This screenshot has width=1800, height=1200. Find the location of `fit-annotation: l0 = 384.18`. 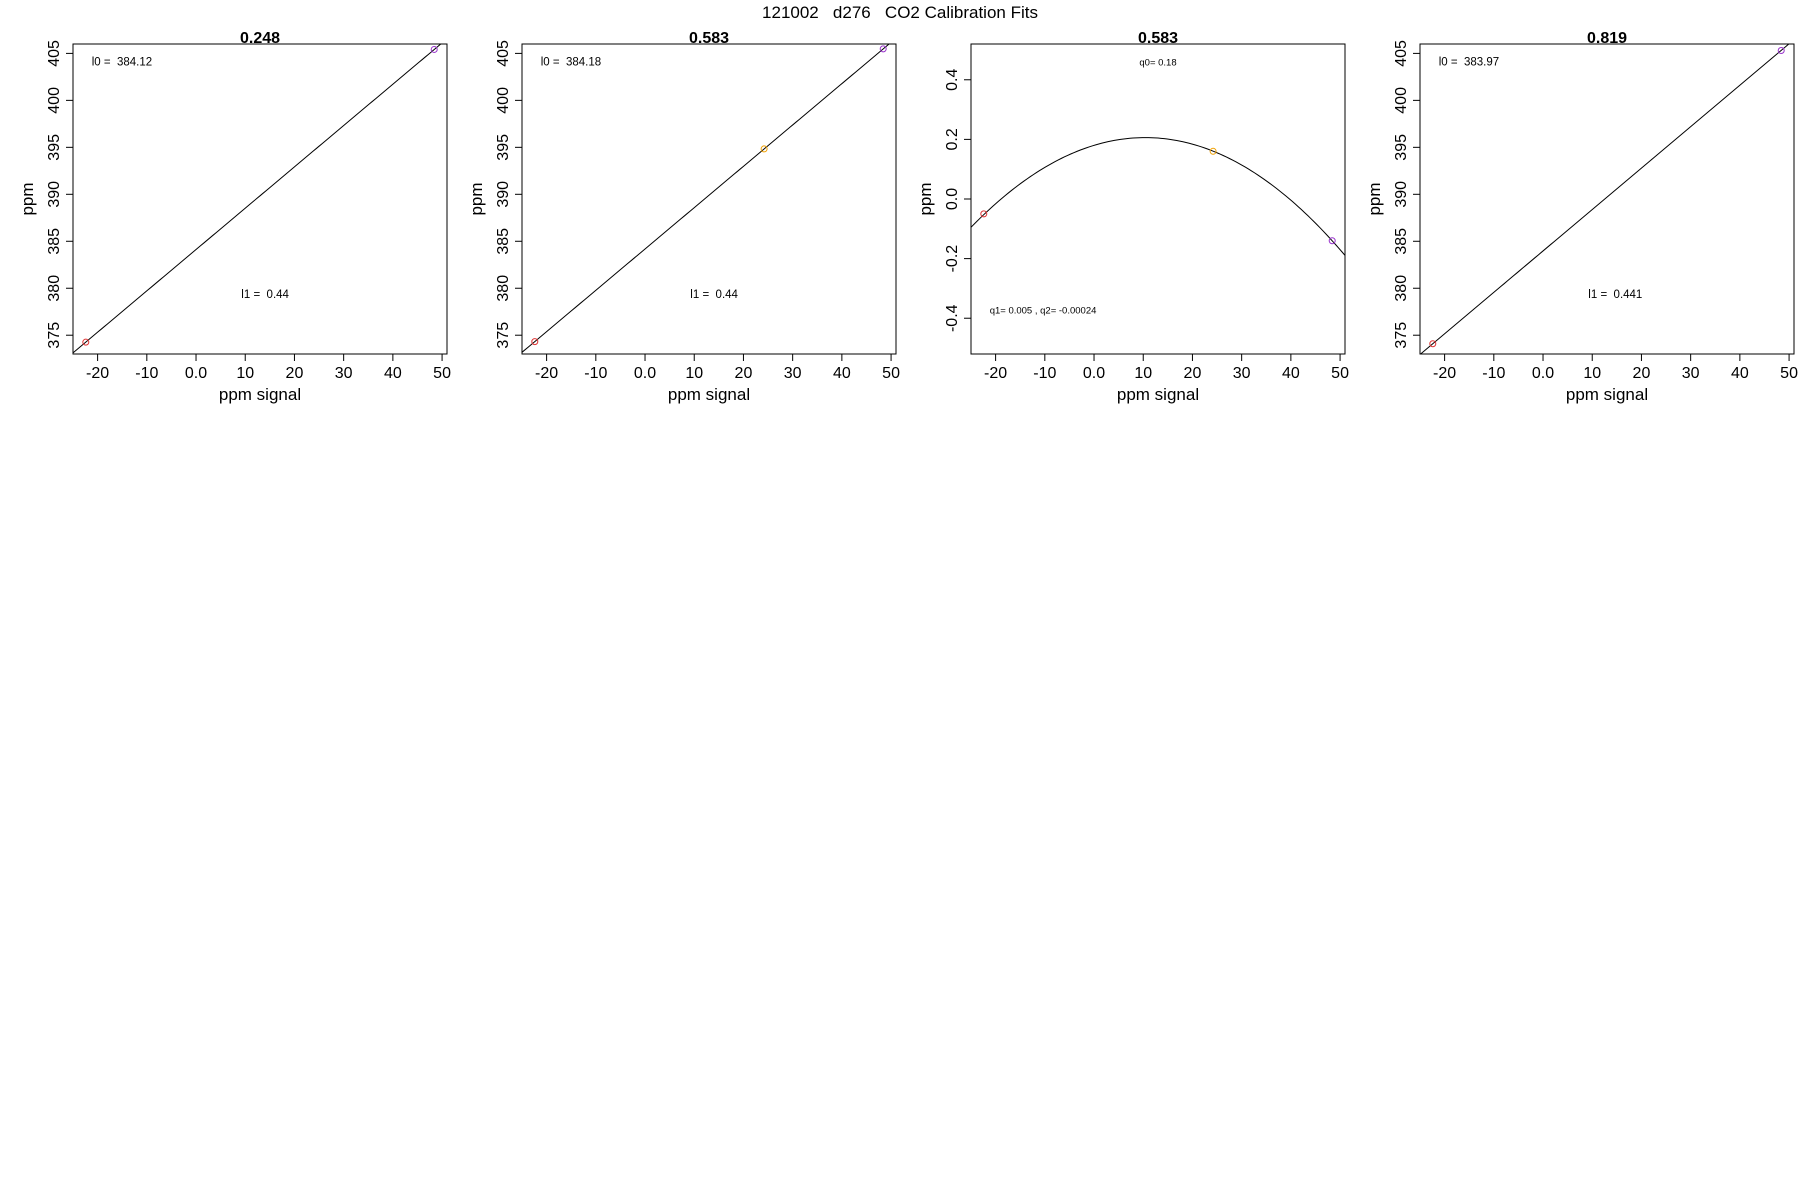

fit-annotation: l0 = 384.18 is located at coordinates (571, 63).